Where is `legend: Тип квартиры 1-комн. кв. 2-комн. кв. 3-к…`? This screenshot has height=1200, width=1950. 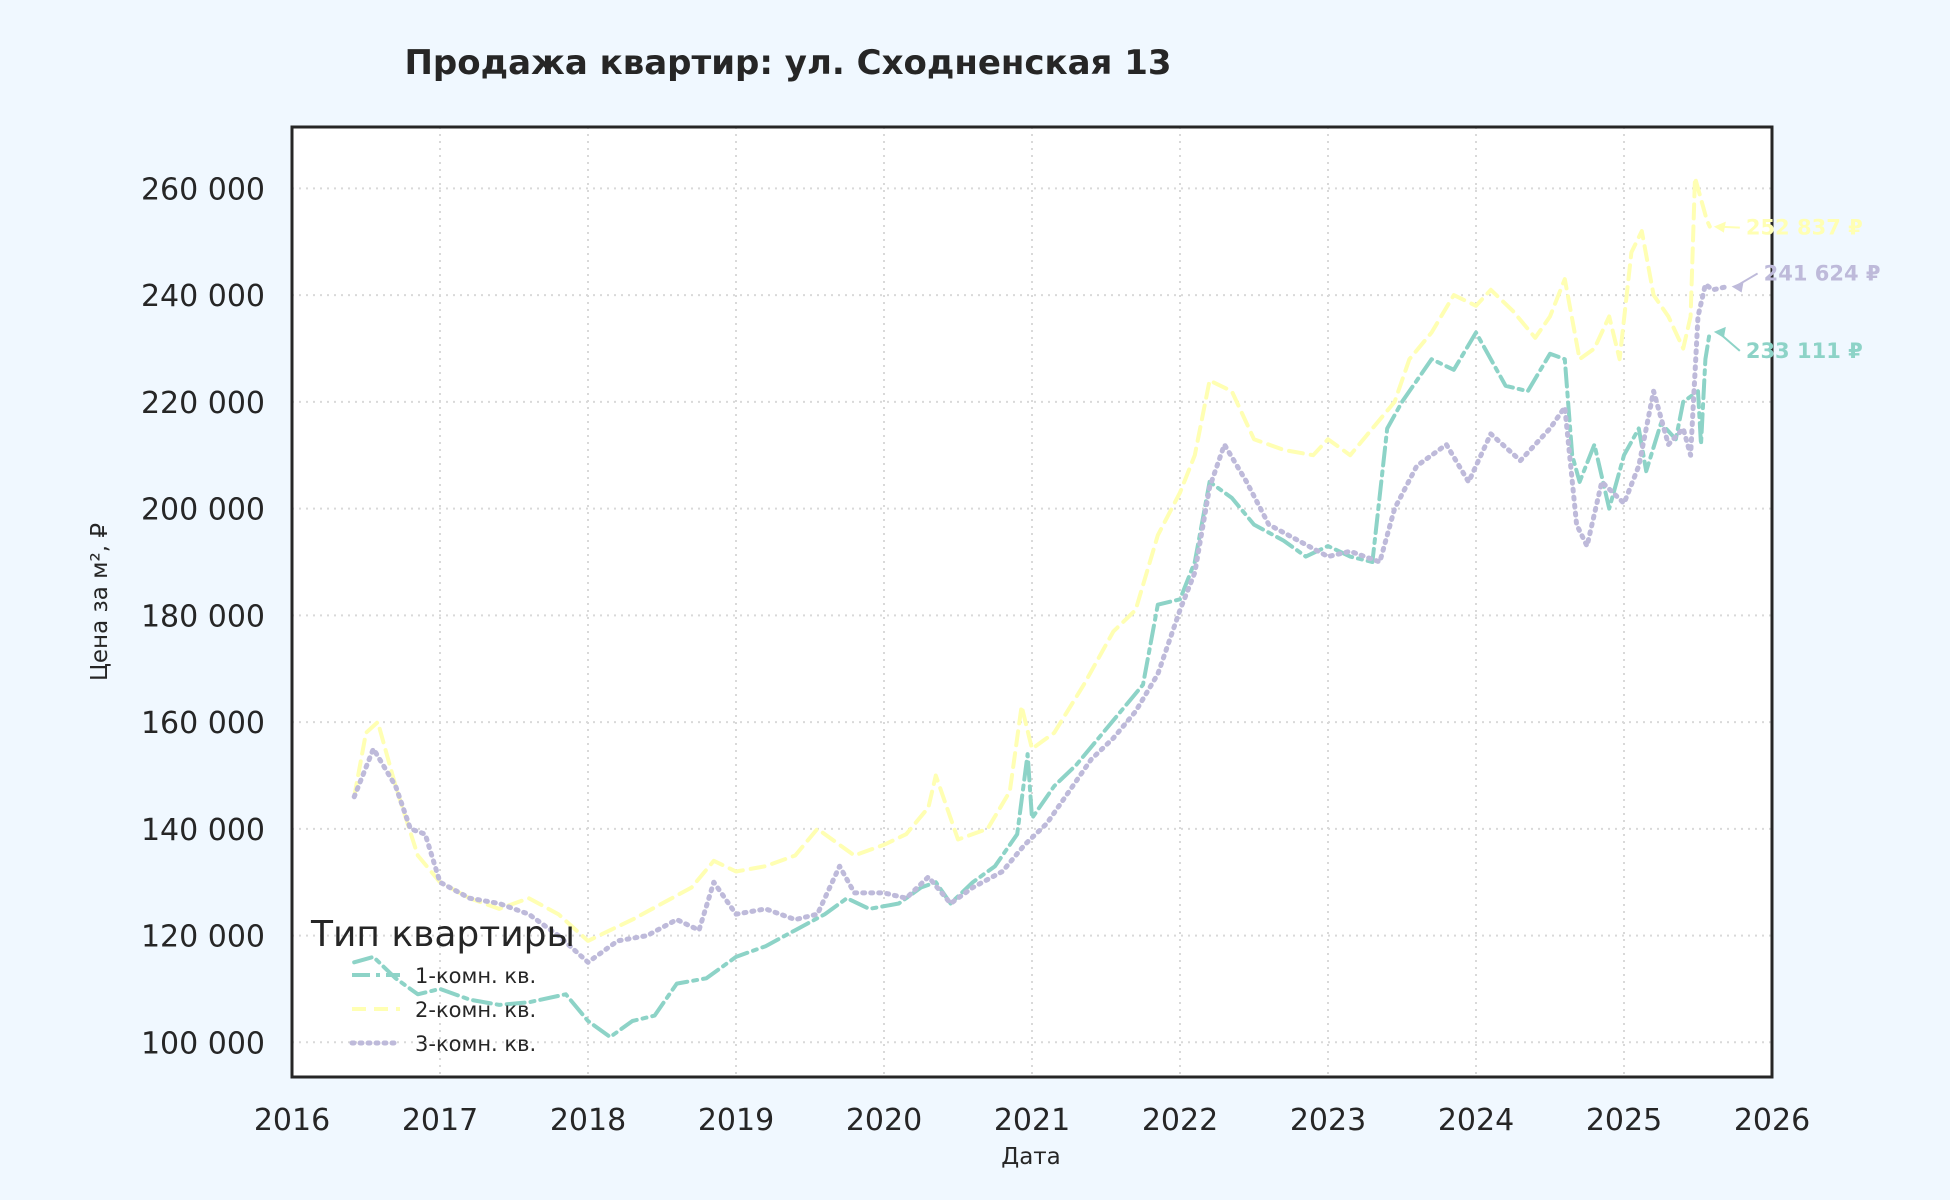
legend: Тип квартиры 1-комн. кв. 2-комн. кв. 3-к… is located at coordinates (442, 985).